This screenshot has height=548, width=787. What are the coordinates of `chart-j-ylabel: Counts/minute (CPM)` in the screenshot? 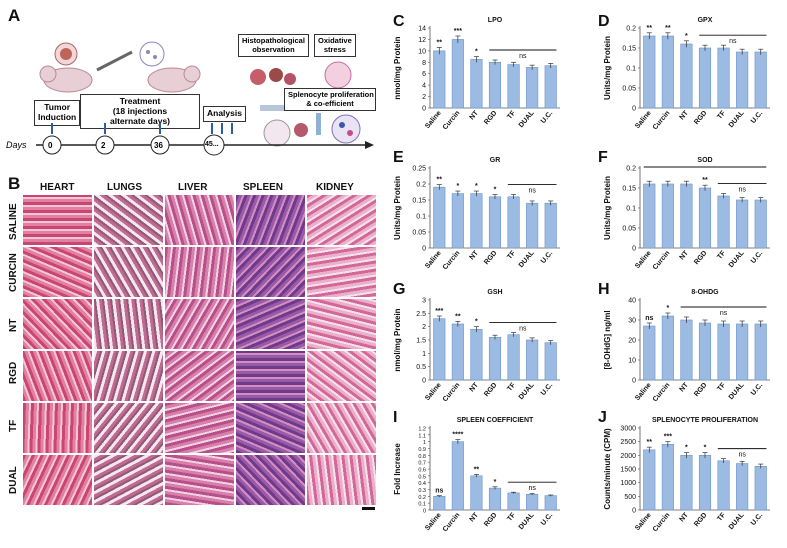 It's located at (607, 469).